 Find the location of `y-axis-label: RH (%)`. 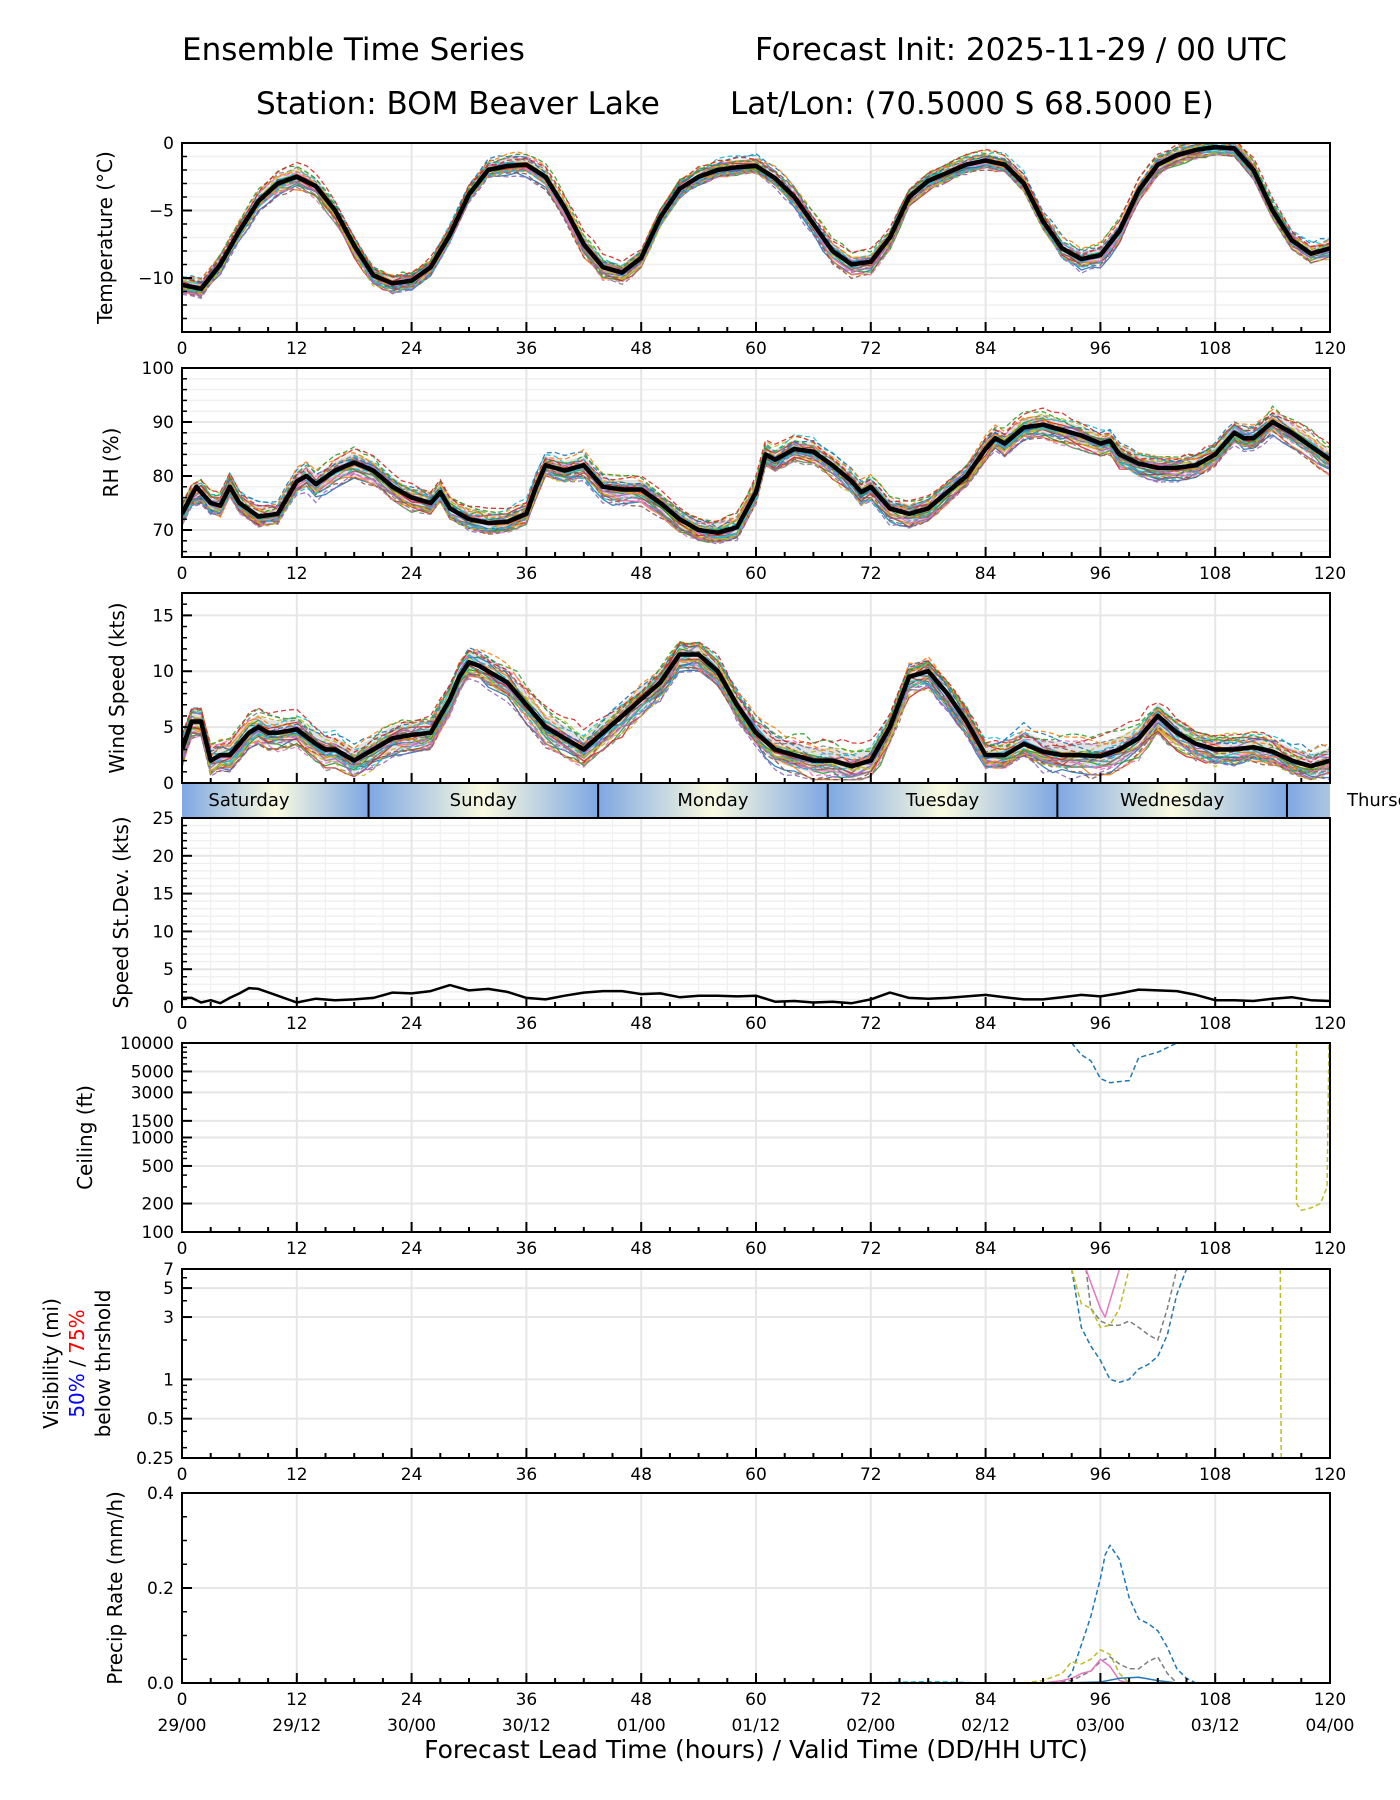

y-axis-label: RH (%) is located at coordinates (111, 463).